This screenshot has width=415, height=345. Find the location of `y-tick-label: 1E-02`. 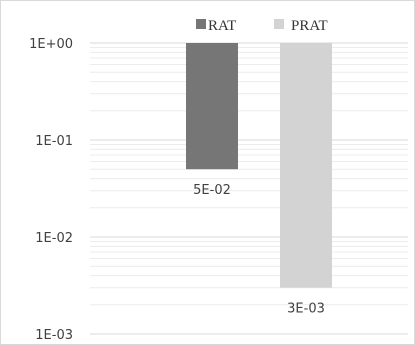

y-tick-label: 1E-02 is located at coordinates (54, 238).